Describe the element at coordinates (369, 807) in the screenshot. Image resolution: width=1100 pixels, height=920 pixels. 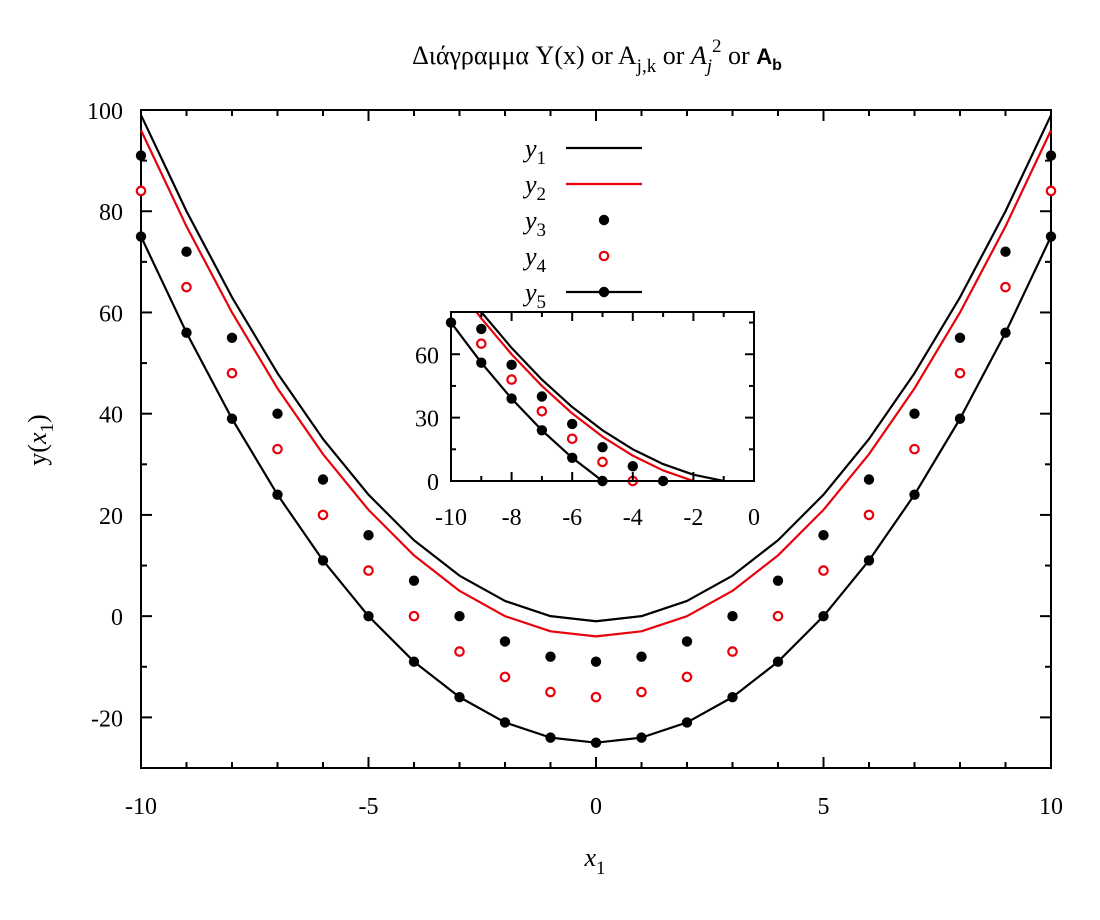
I see `x-tick-label: -5` at that location.